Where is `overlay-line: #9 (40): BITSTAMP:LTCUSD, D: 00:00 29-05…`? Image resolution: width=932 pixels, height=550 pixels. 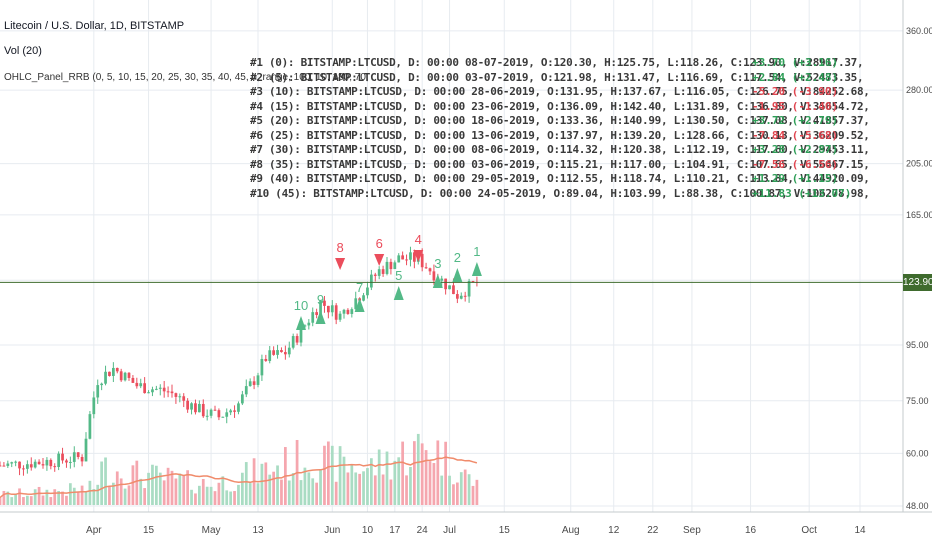
overlay-line: #9 (40): BITSTAMP:LTCUSD, D: 00:00 29-05… is located at coordinates (560, 178).